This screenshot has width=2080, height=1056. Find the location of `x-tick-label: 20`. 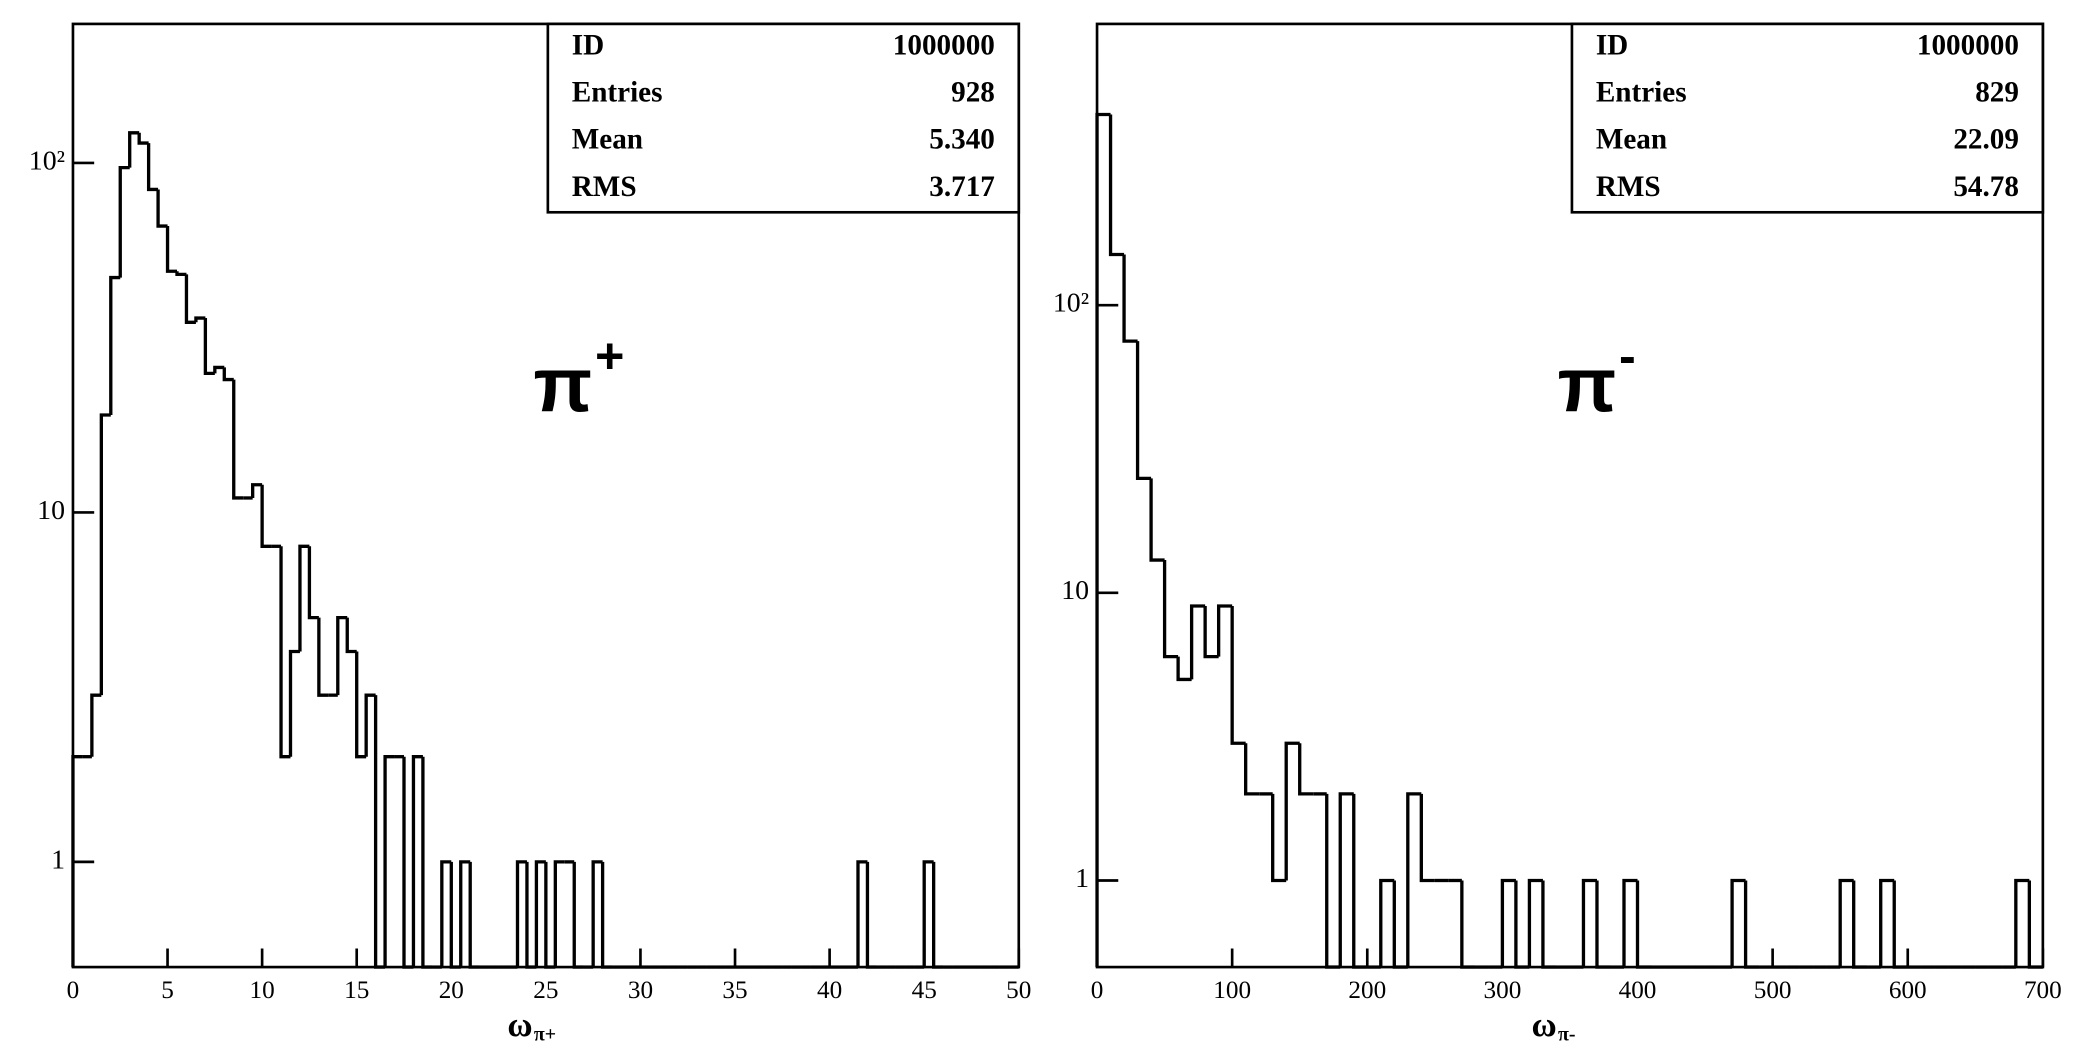

x-tick-label: 20 is located at coordinates (451, 990).